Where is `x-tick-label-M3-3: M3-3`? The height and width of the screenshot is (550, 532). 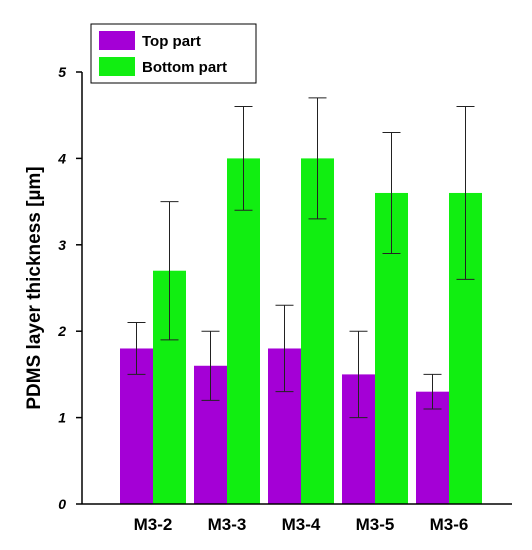
x-tick-label-M3-3: M3-3 is located at coordinates (227, 524).